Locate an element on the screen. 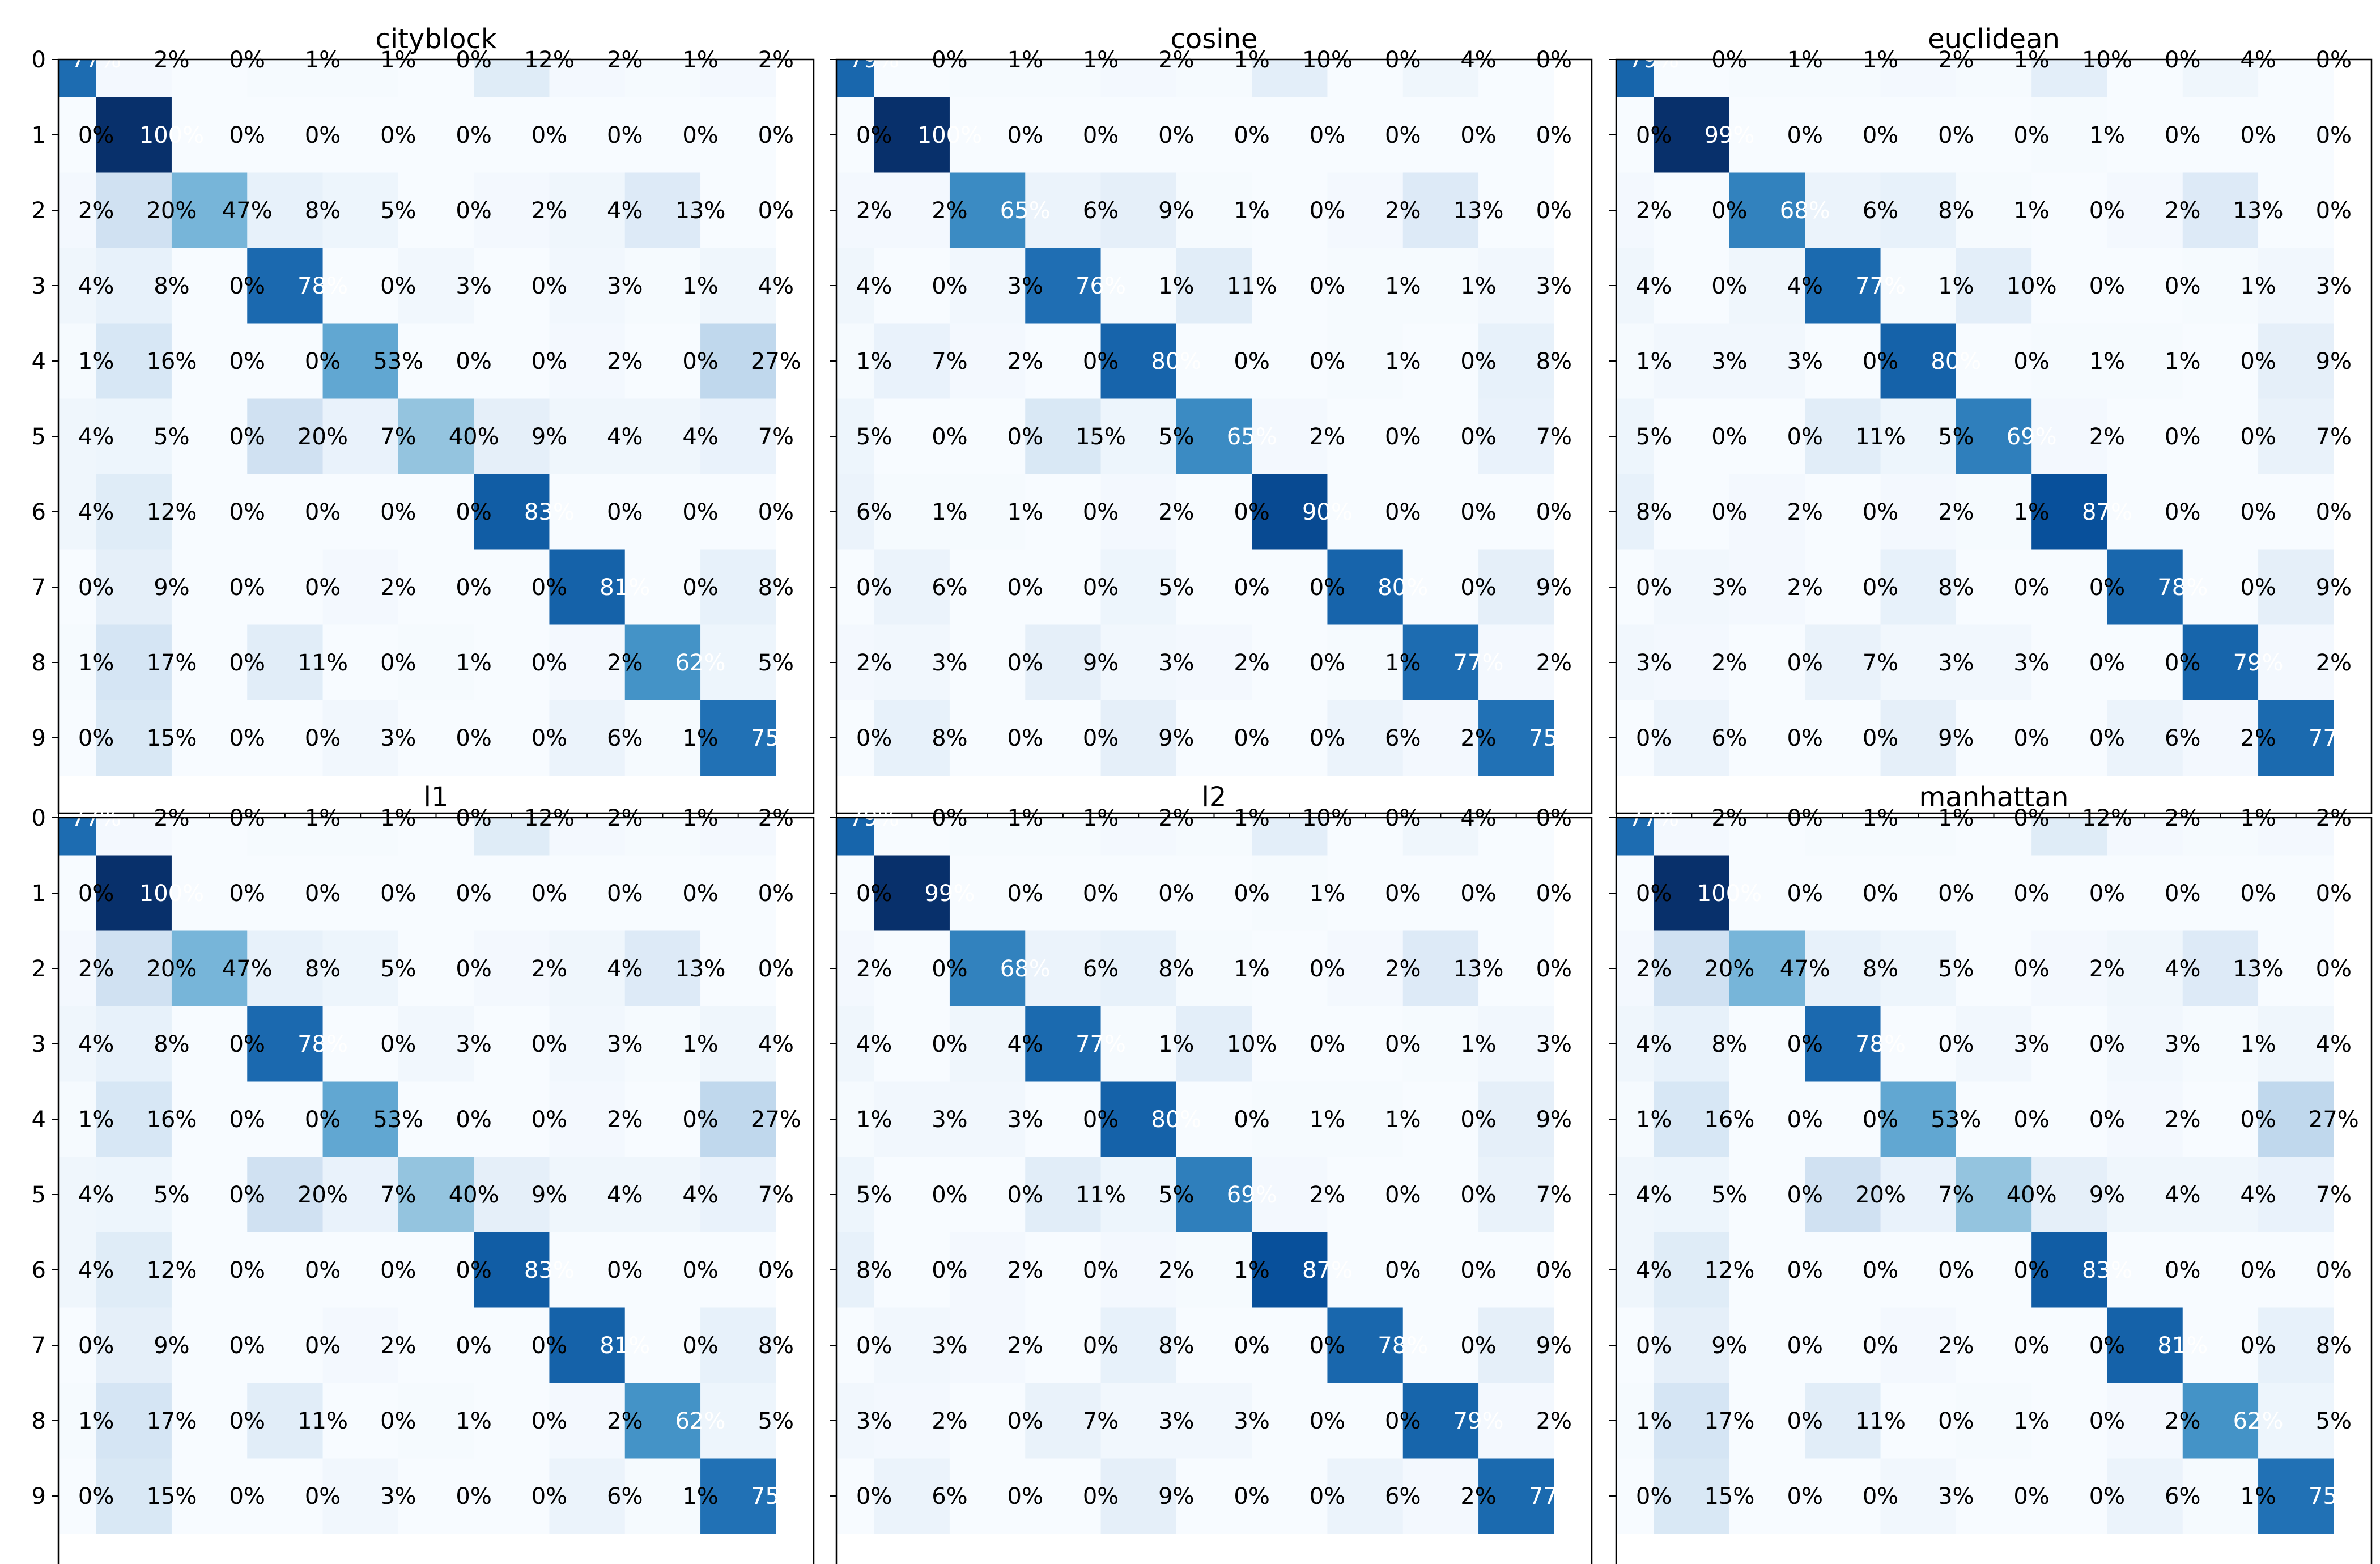 The width and height of the screenshot is (2380, 1564). heatmap-cells is located at coordinates (1975, 1176).